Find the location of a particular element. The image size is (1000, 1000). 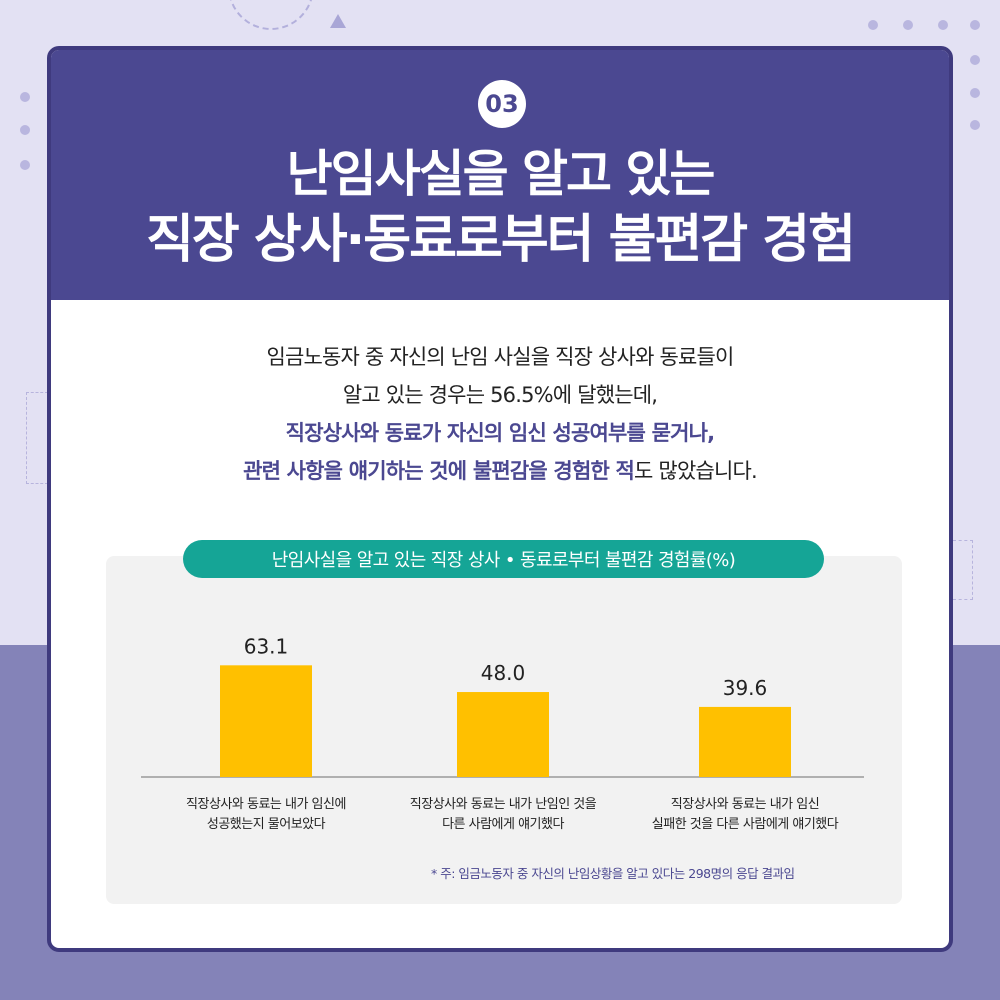

page-title-line-2: 직장 상사·동료로부터 불편감 경험 is located at coordinates (501, 240).